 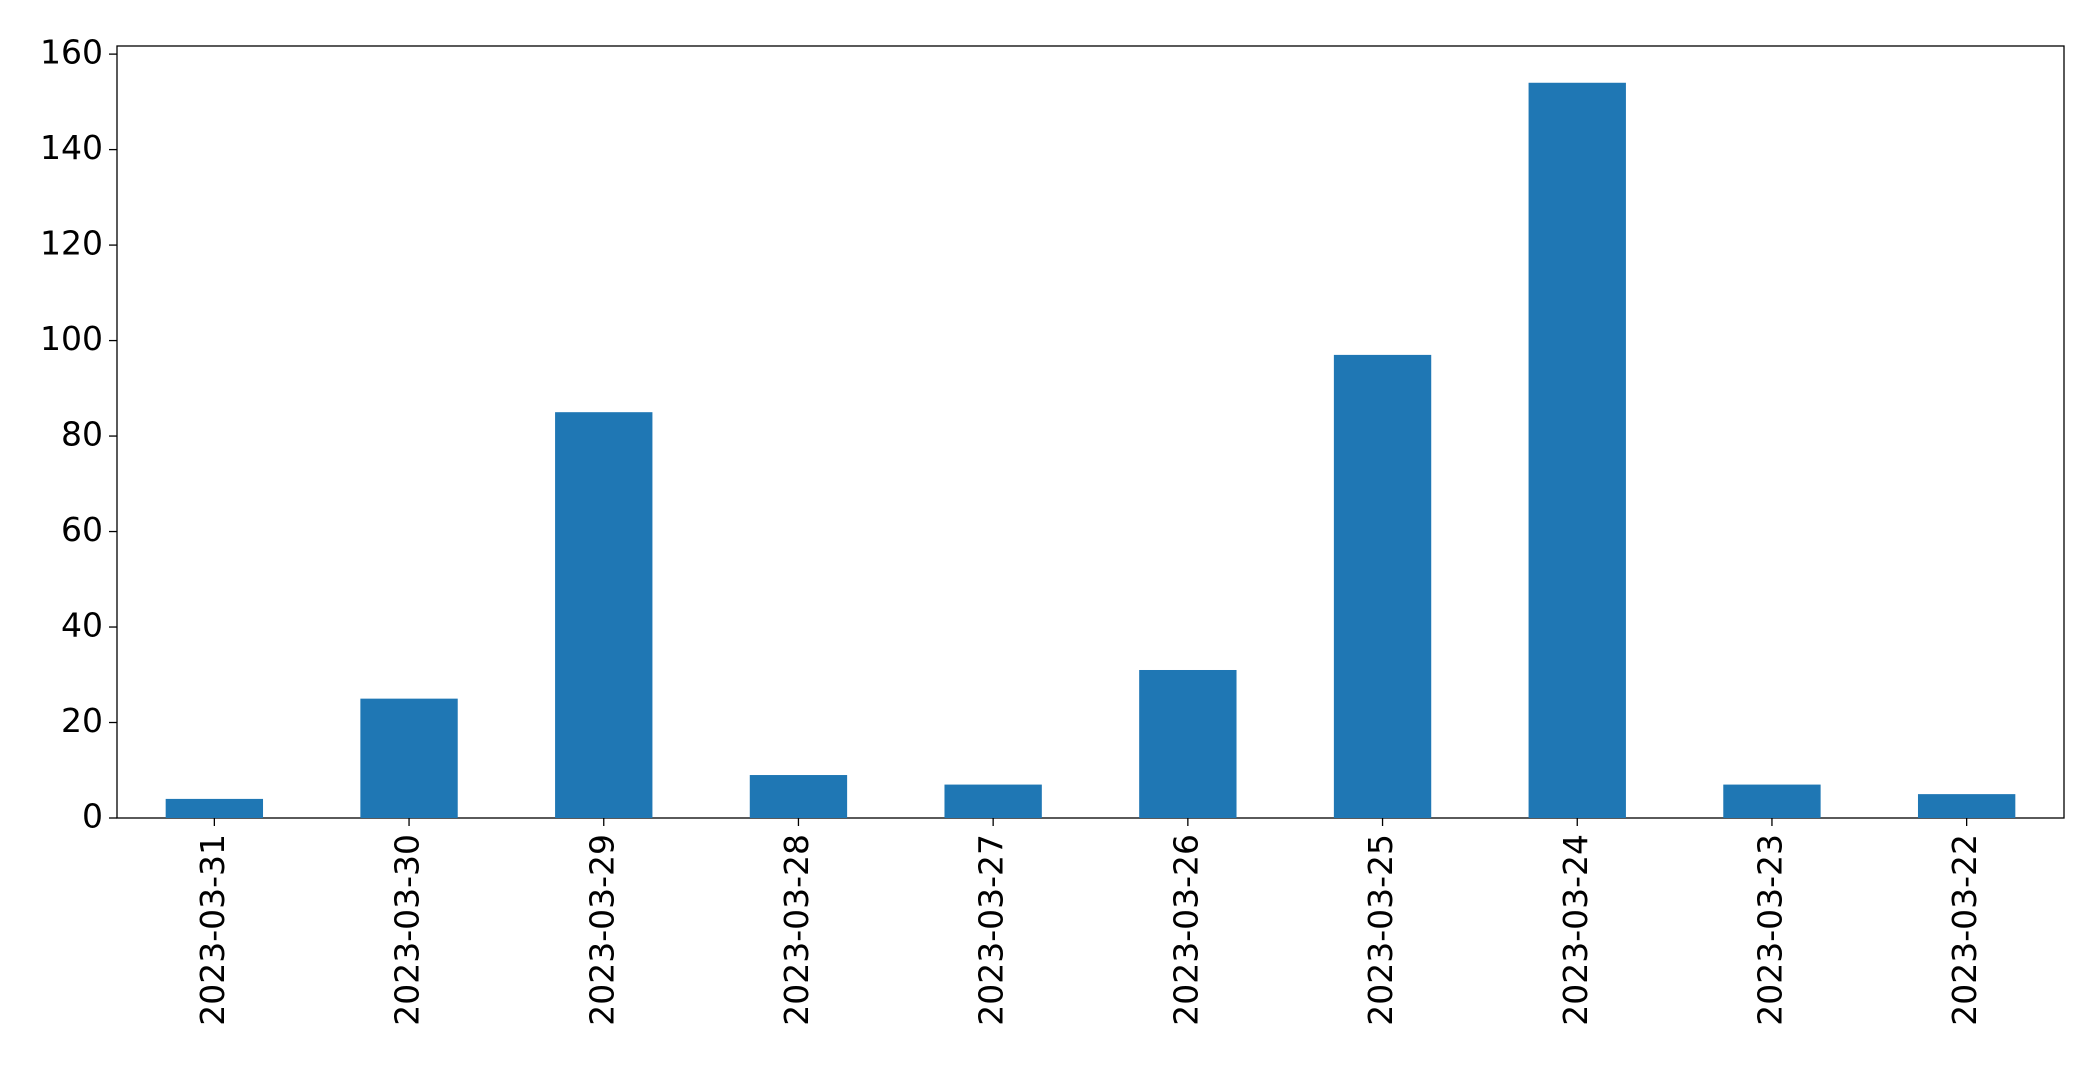 What do you see at coordinates (1769, 930) in the screenshot?
I see `x-tick-label: 2023-03-23` at bounding box center [1769, 930].